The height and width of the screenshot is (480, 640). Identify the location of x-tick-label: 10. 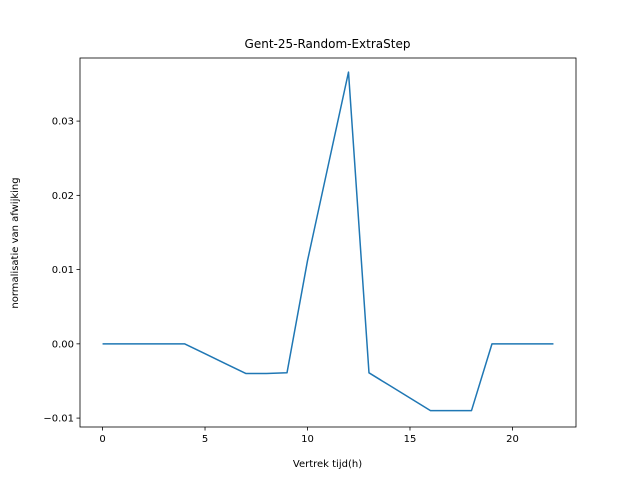
(307, 439).